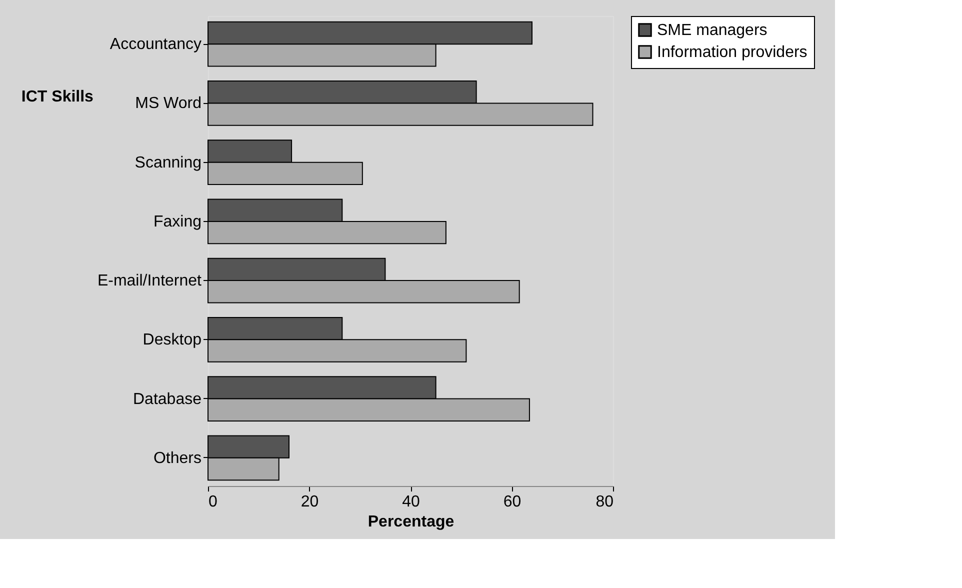  Describe the element at coordinates (57, 97) in the screenshot. I see `y-axis-title: ICT Skills` at that location.